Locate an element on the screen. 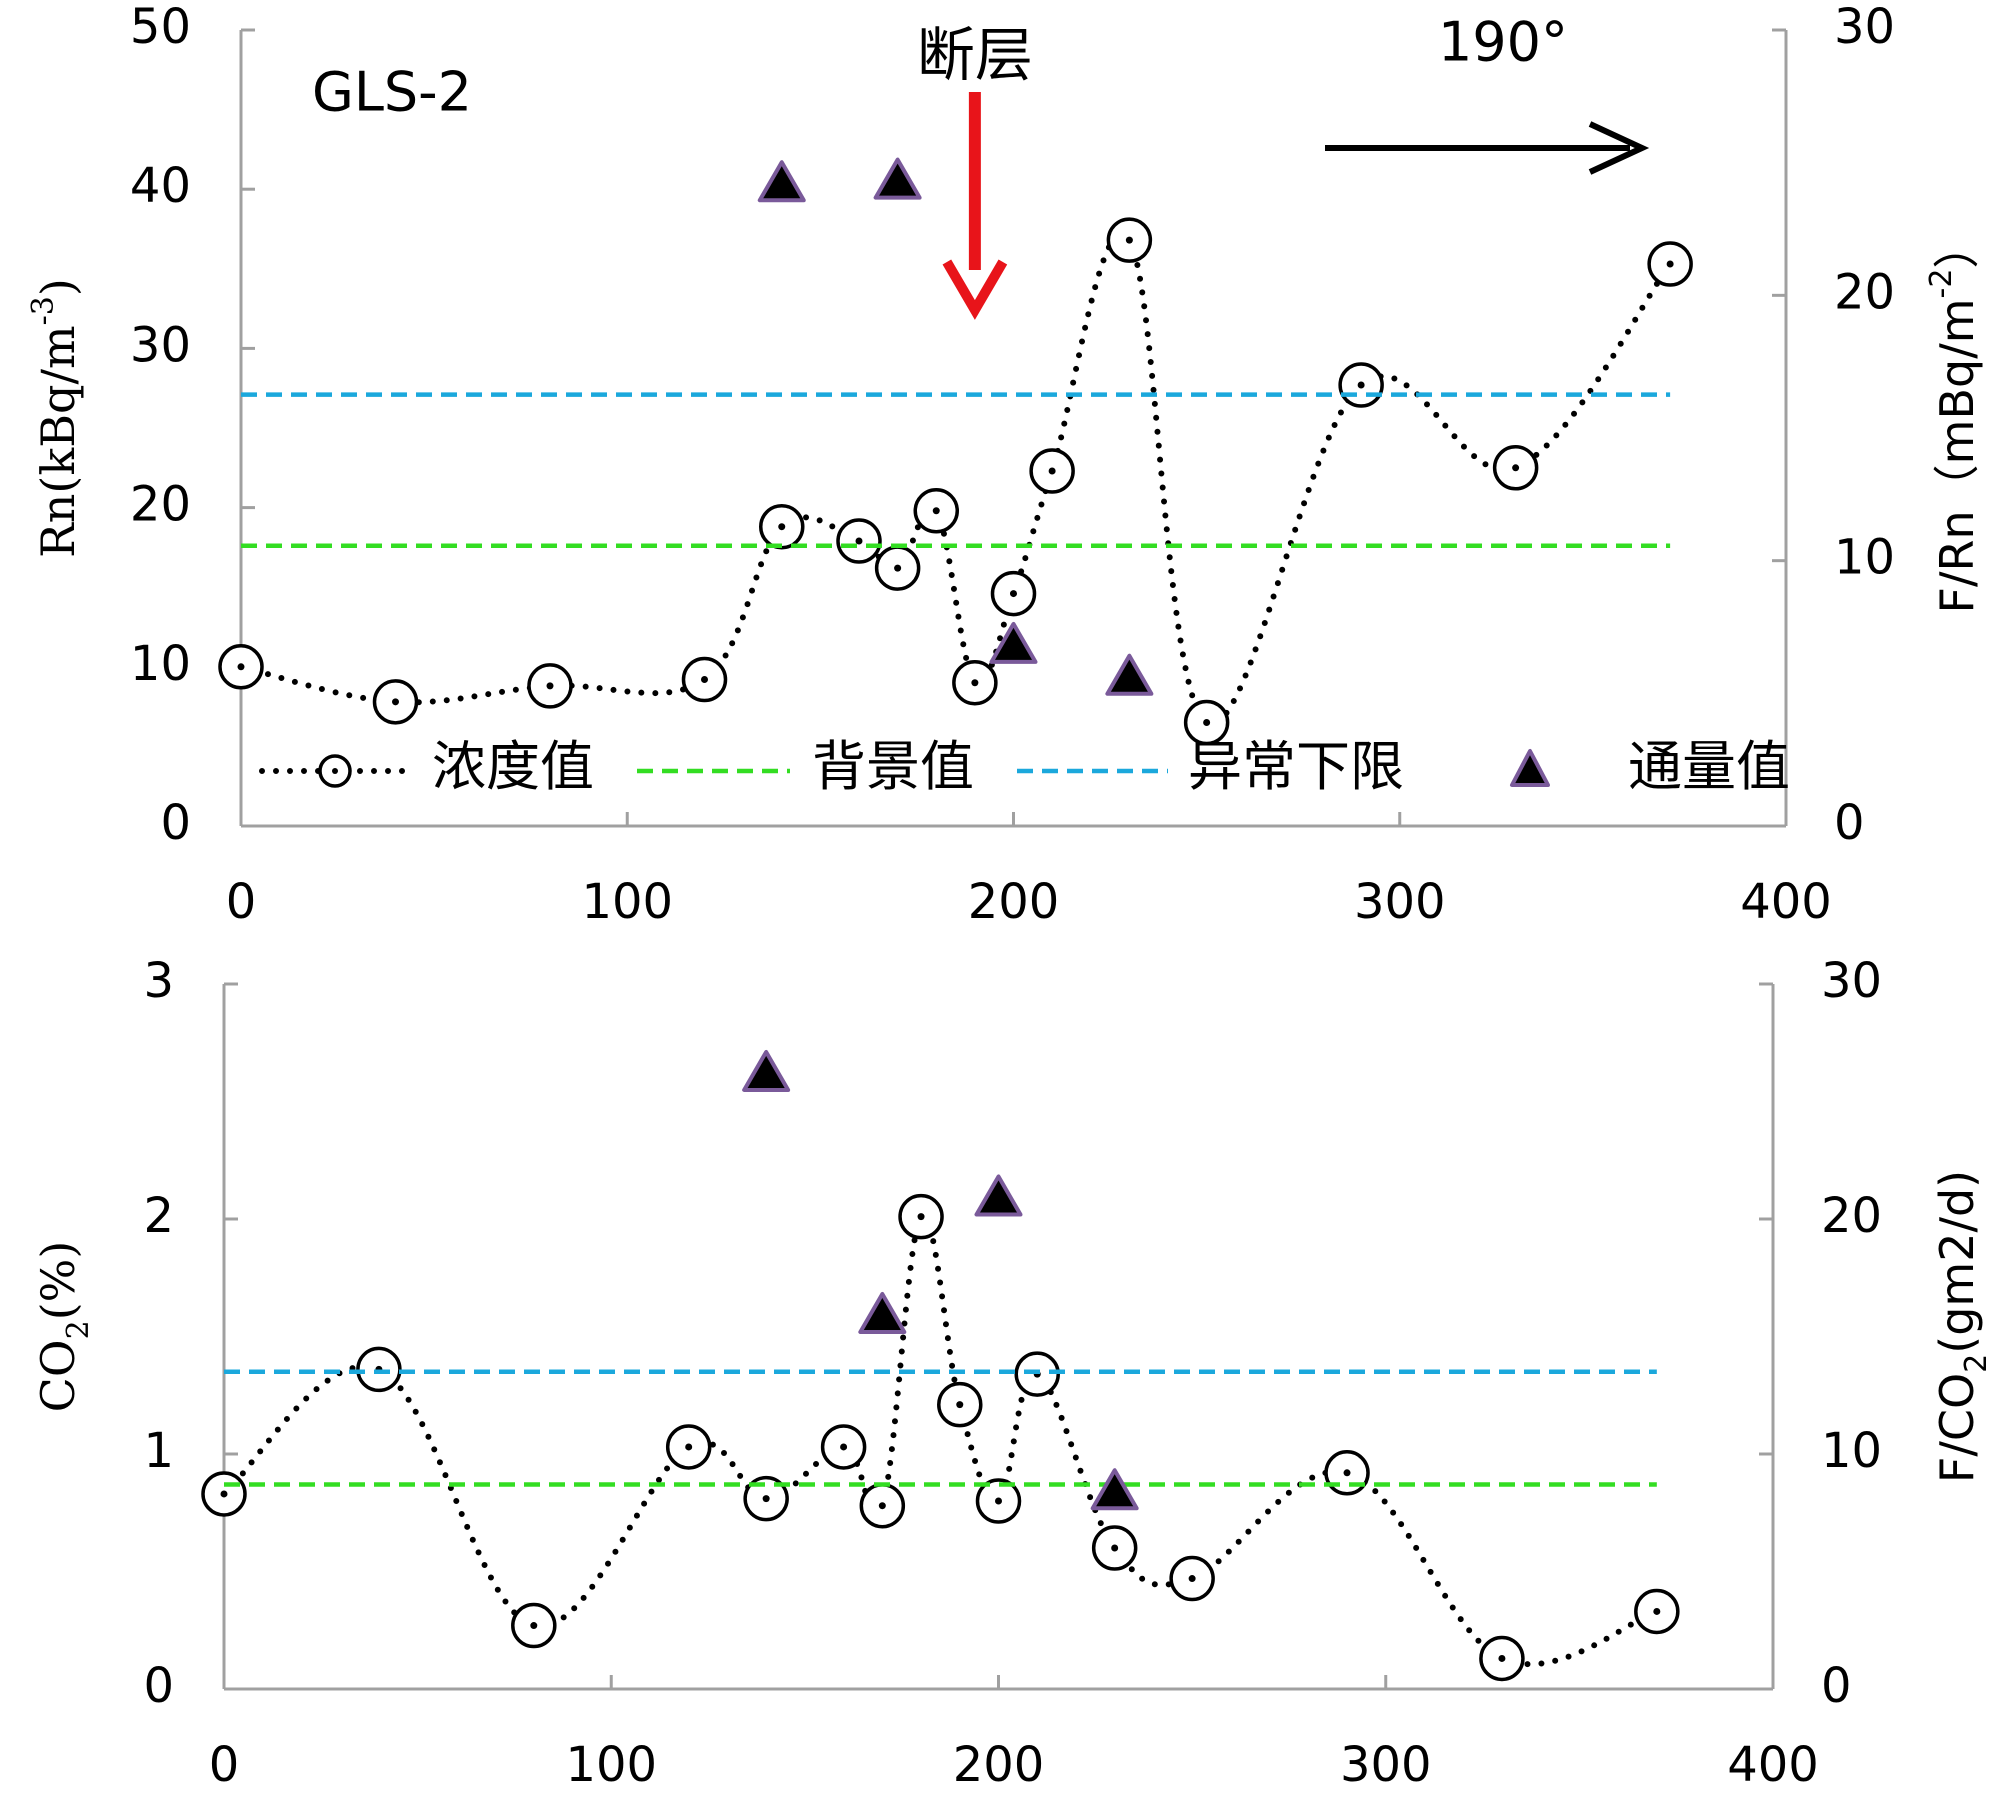 The height and width of the screenshot is (1799, 2000). y-left-tick-label: 40 is located at coordinates (160, 186).